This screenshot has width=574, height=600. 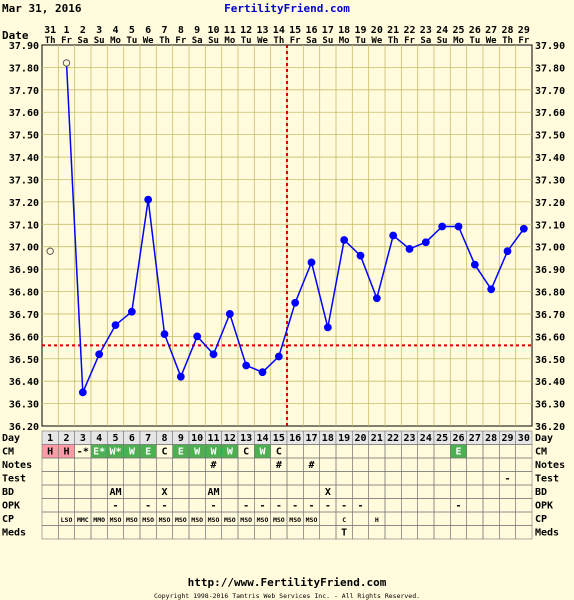 What do you see at coordinates (24, 225) in the screenshot?
I see `y-tick-label-left: 37.10` at bounding box center [24, 225].